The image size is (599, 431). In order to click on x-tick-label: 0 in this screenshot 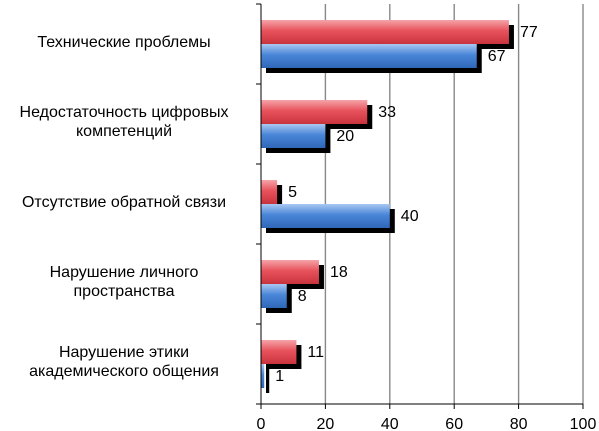, I will do `click(261, 423)`.